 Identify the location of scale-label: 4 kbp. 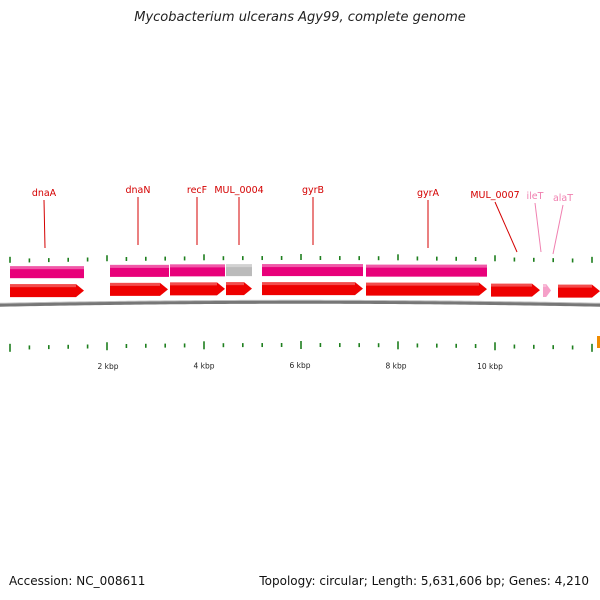
(203, 365).